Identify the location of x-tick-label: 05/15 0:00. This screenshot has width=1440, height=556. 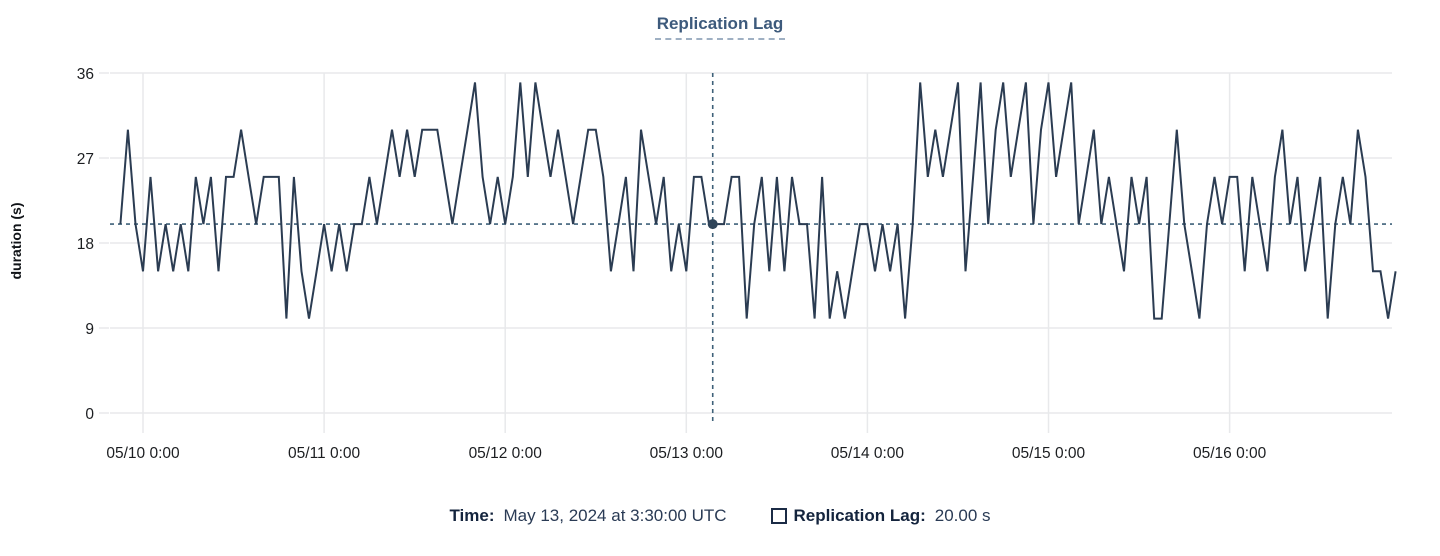
(1049, 453).